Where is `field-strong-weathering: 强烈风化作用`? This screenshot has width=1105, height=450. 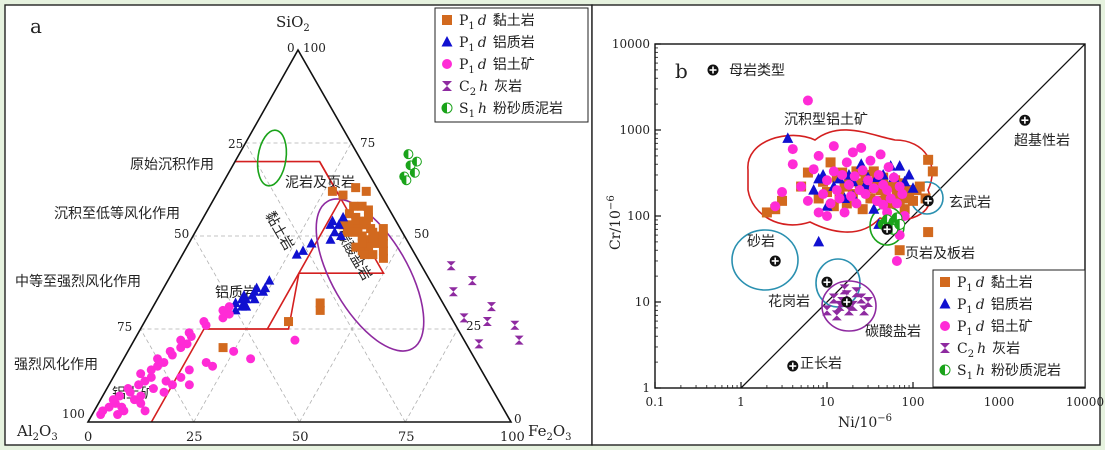
field-strong-weathering: 强烈风化作用 is located at coordinates (56, 365).